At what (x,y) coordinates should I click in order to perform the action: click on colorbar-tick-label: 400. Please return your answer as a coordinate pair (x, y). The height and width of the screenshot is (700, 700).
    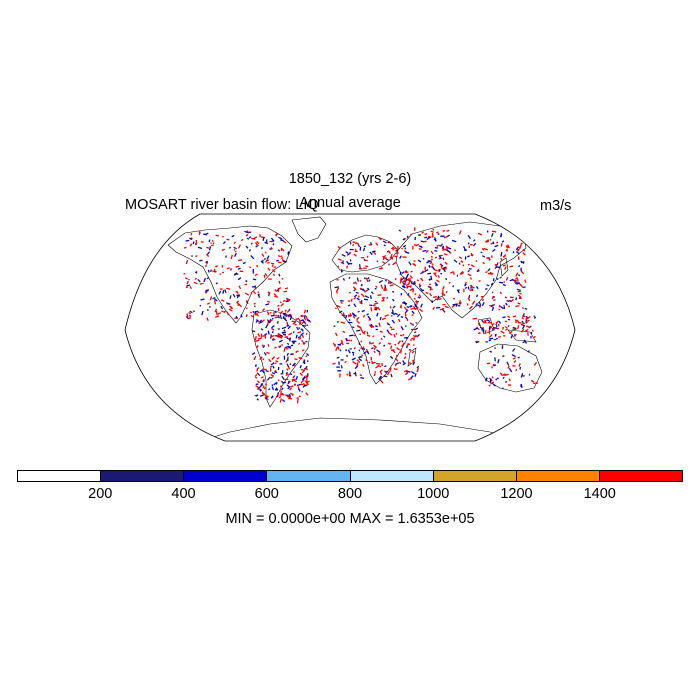
    Looking at the image, I should click on (183, 494).